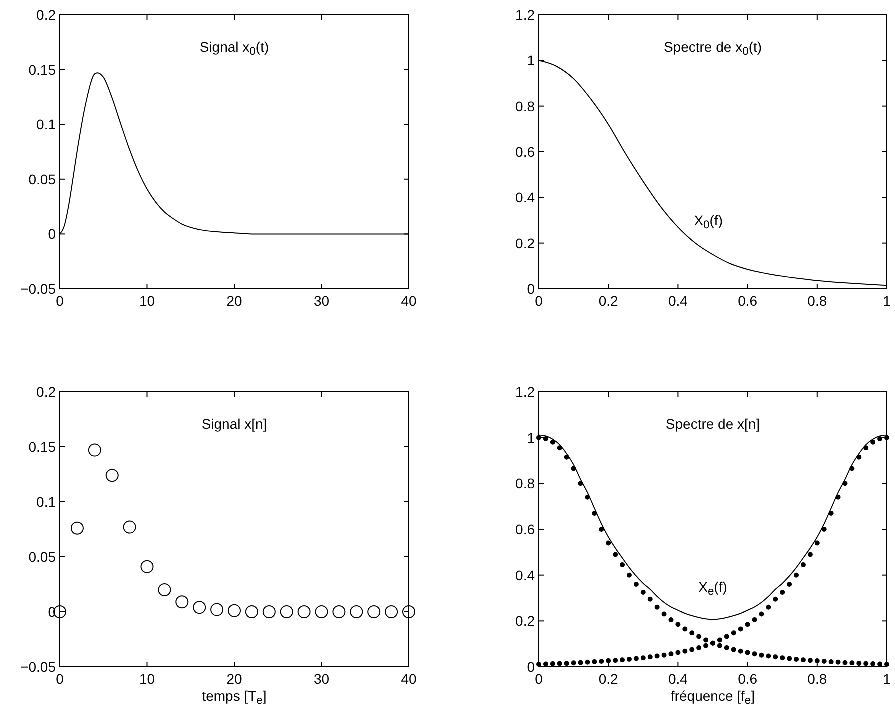  I want to click on x-tick-label: 0.6, so click(748, 301).